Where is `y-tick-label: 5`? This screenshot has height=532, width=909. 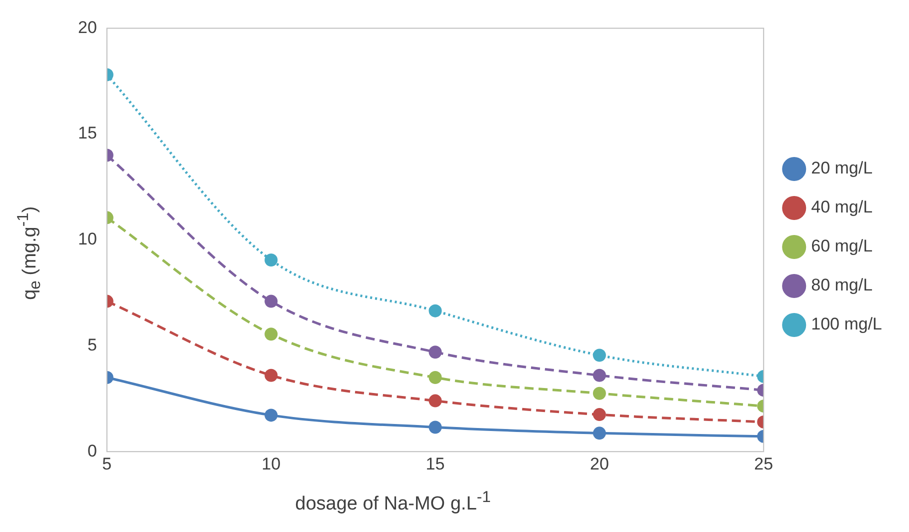
y-tick-label: 5 is located at coordinates (92, 344).